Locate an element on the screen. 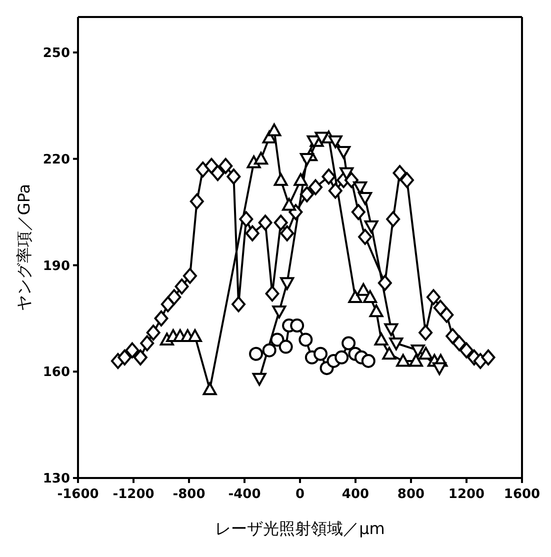  y-tick-label: 220 is located at coordinates (56, 160).